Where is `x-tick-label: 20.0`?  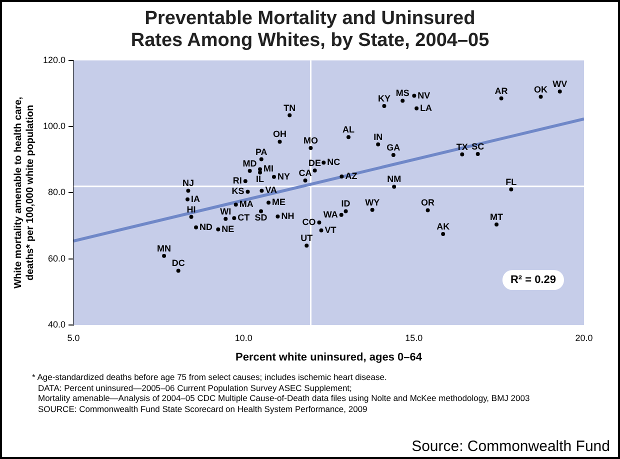
x-tick-label: 20.0 is located at coordinates (584, 337).